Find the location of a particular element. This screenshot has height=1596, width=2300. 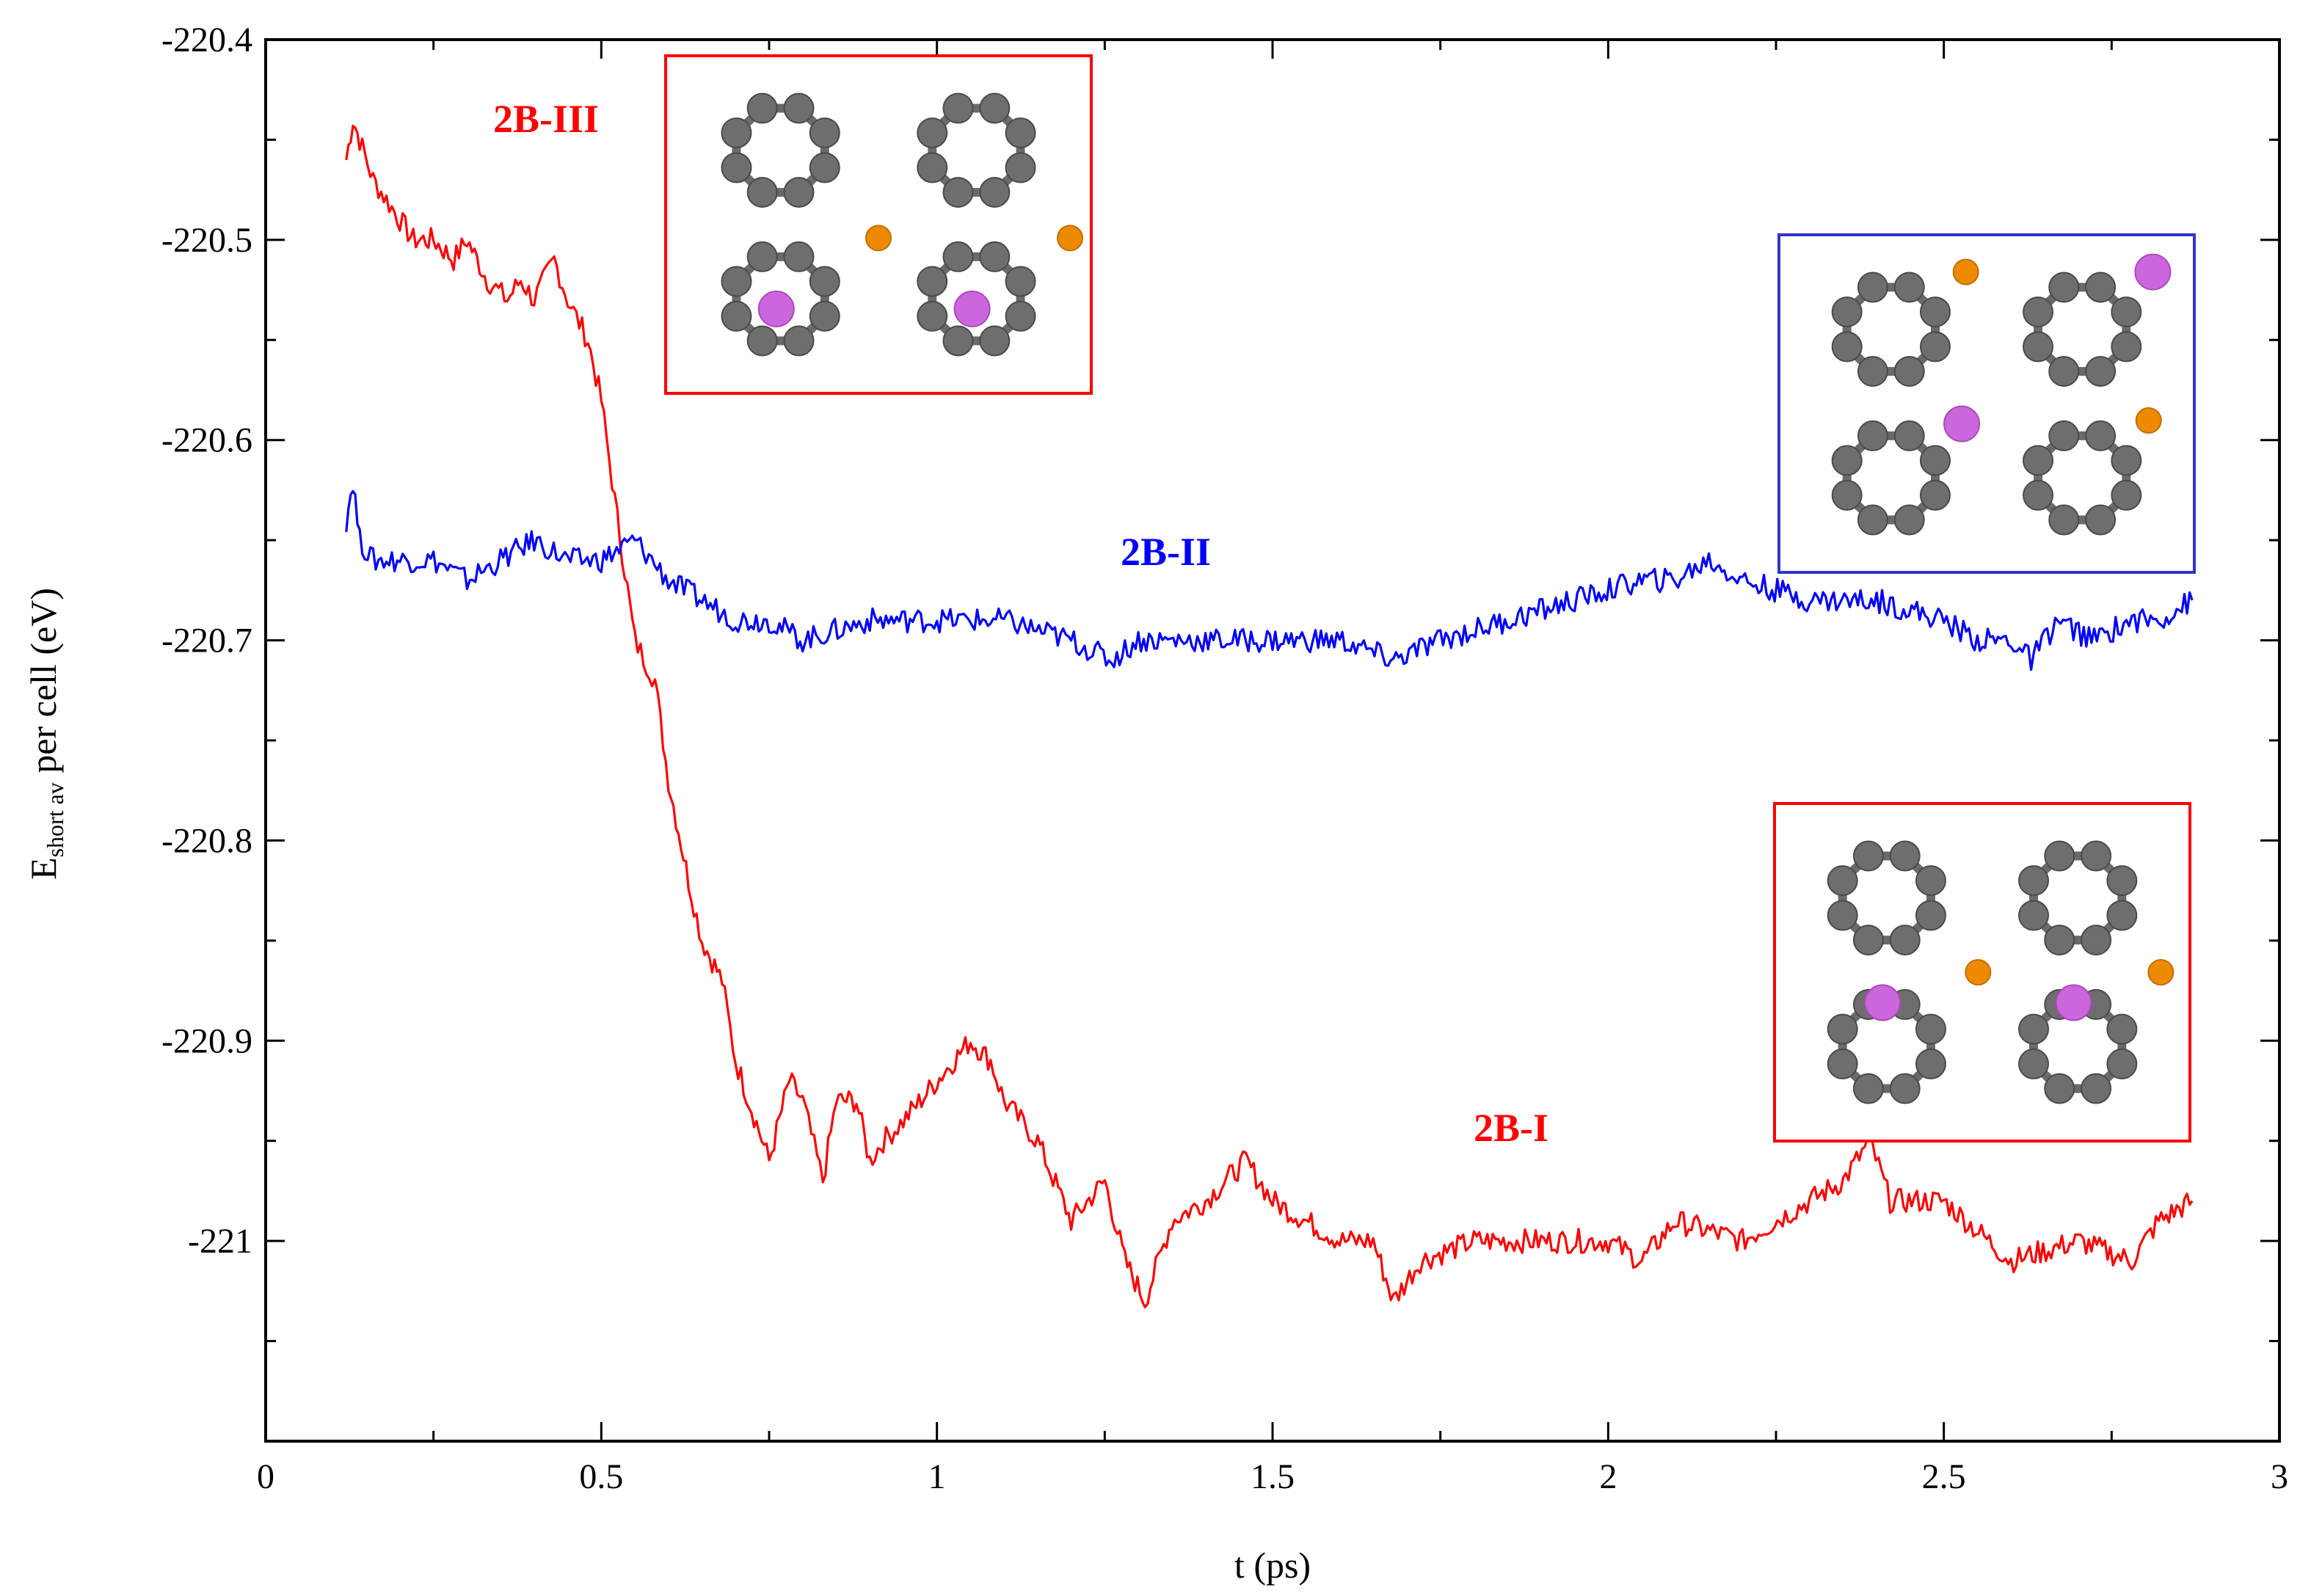

y-tick-label: -220.7 is located at coordinates (207, 641).